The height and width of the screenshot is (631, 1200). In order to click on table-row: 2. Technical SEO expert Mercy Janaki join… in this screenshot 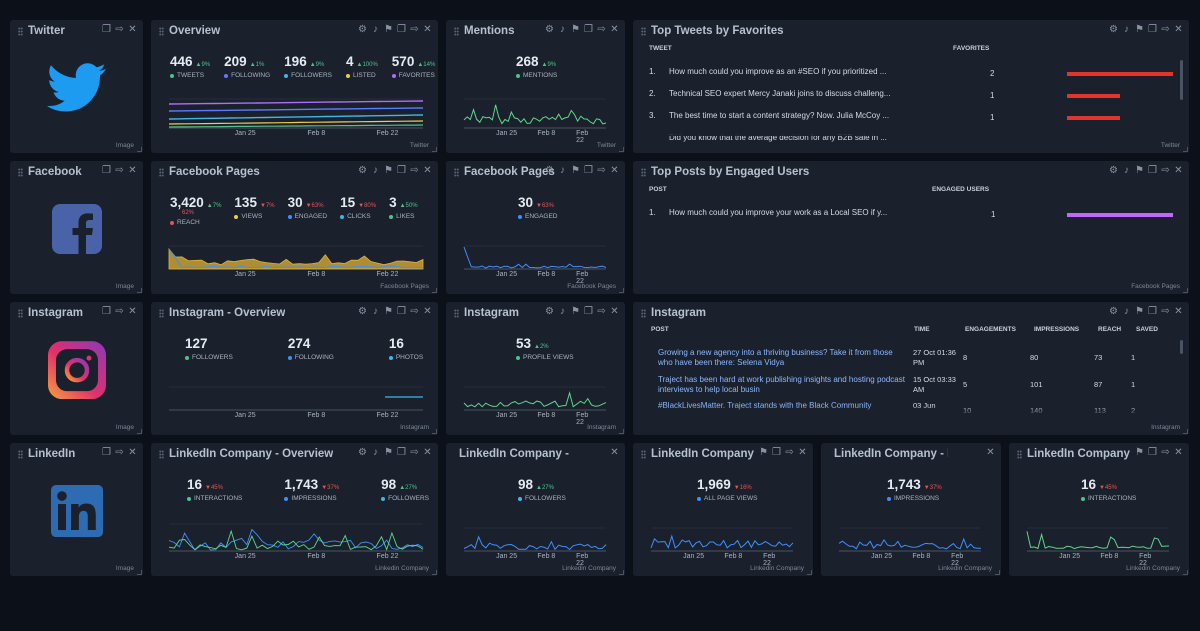, I will do `click(911, 98)`.